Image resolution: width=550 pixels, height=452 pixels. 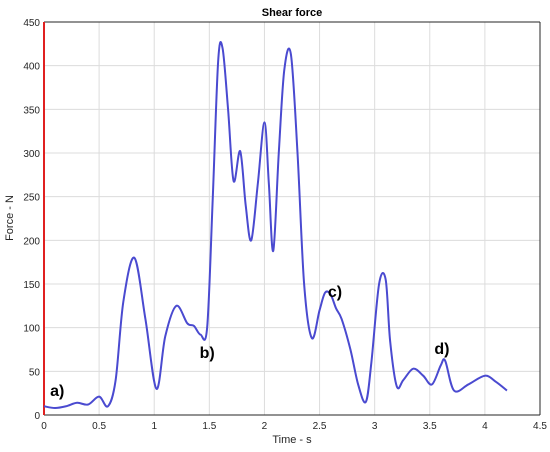 I want to click on annotation-label: d), so click(x=441, y=349).